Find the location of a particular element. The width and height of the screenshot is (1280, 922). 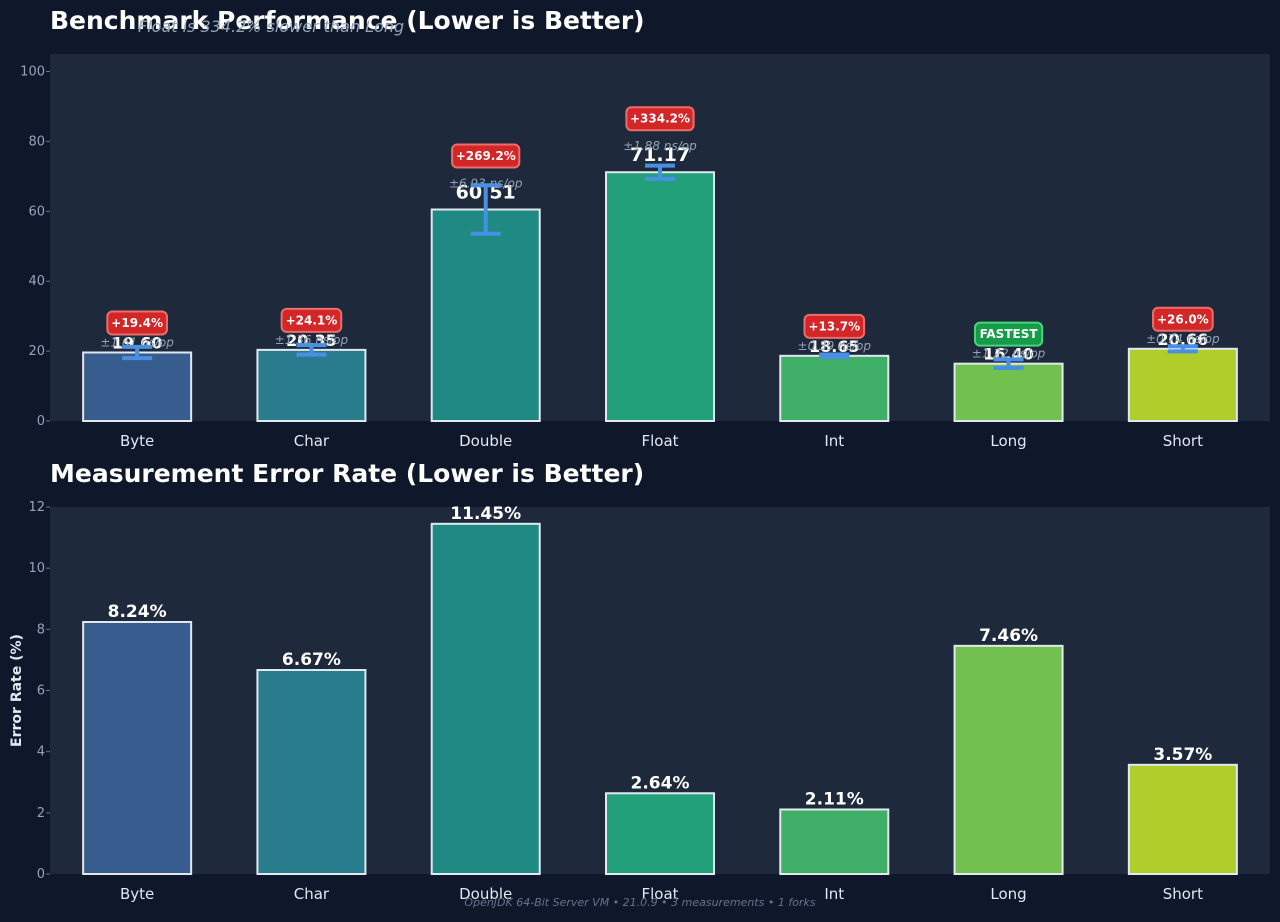

error-label: ±1.22 ns/op is located at coordinates (1009, 354).